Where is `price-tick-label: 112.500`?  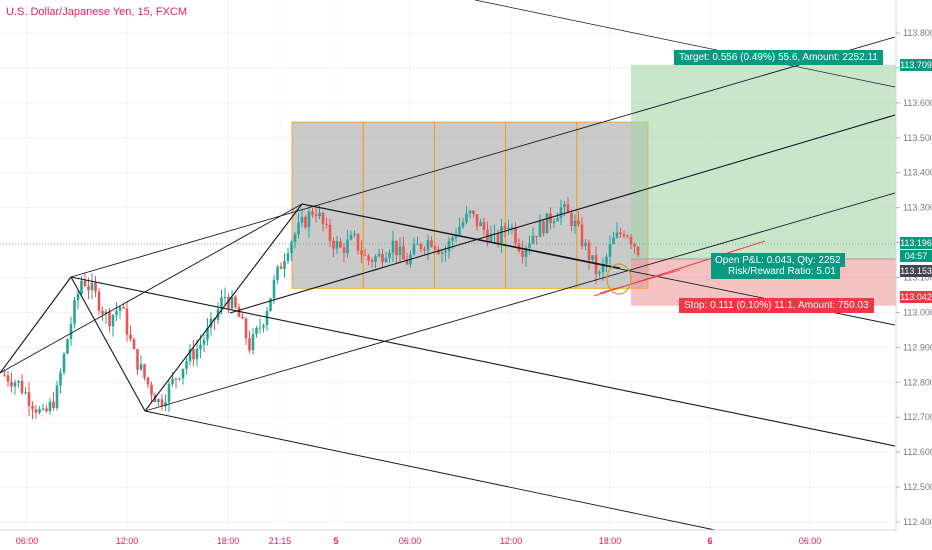 price-tick-label: 112.500 is located at coordinates (917, 487).